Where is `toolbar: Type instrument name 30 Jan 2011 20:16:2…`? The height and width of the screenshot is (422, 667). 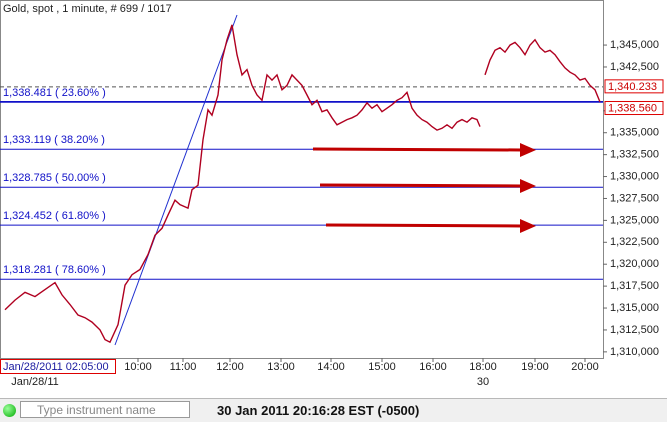
toolbar: Type instrument name 30 Jan 2011 20:16:2… is located at coordinates (333, 410).